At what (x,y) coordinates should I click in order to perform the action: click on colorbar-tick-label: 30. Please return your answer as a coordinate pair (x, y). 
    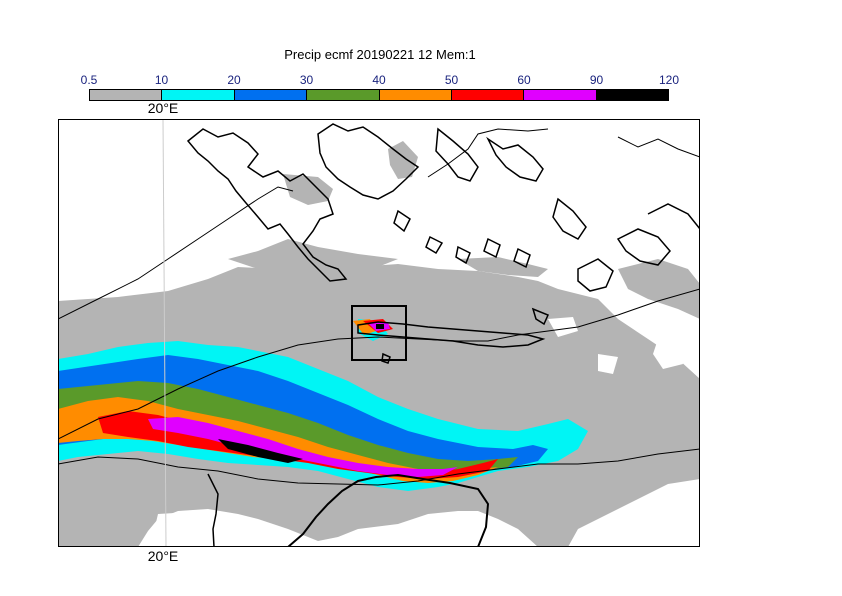
    Looking at the image, I should click on (306, 80).